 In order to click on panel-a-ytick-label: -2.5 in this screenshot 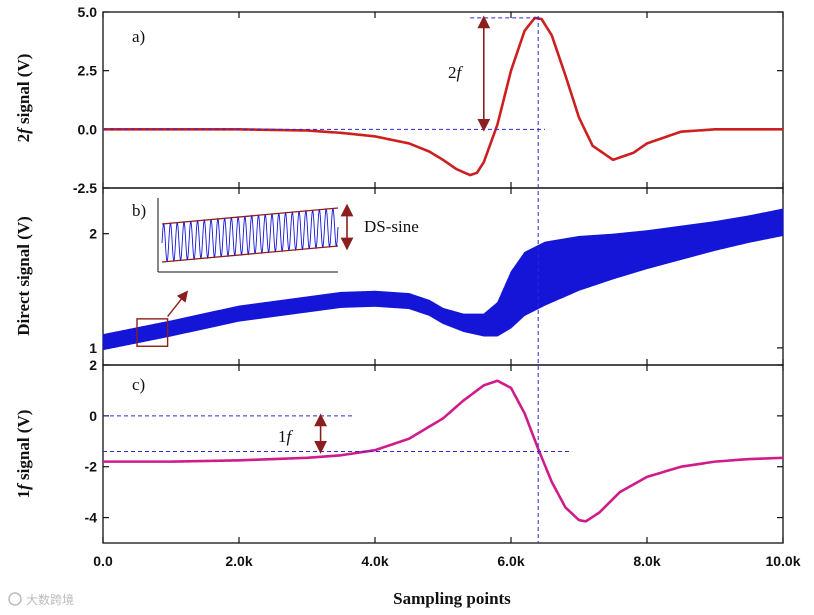, I will do `click(85, 188)`.